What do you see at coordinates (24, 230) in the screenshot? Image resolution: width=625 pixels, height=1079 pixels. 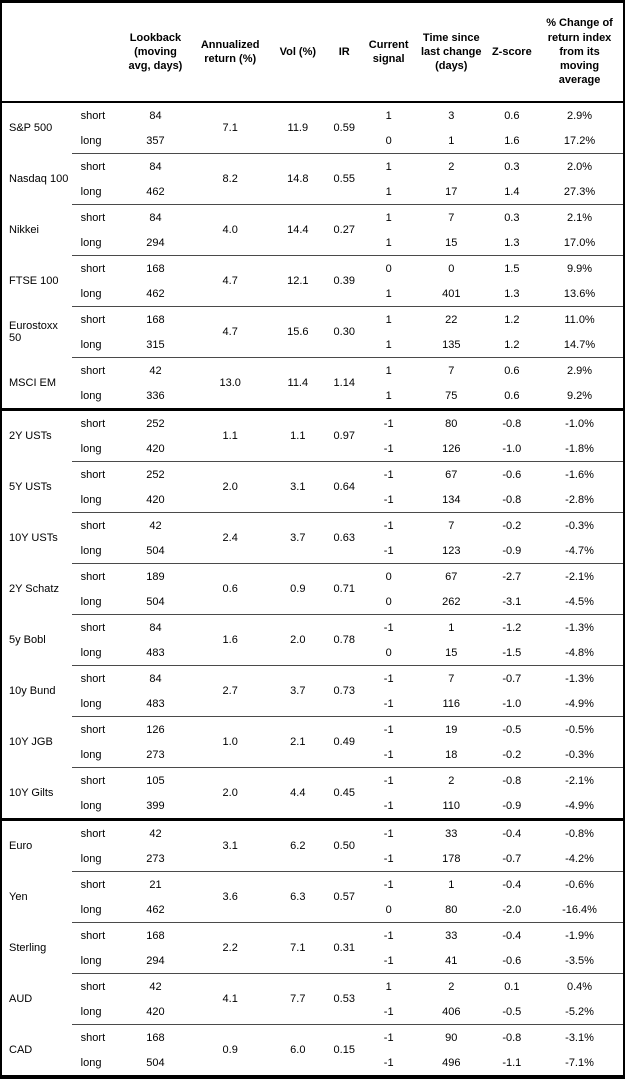 I see `asset-name: Nikkei` at bounding box center [24, 230].